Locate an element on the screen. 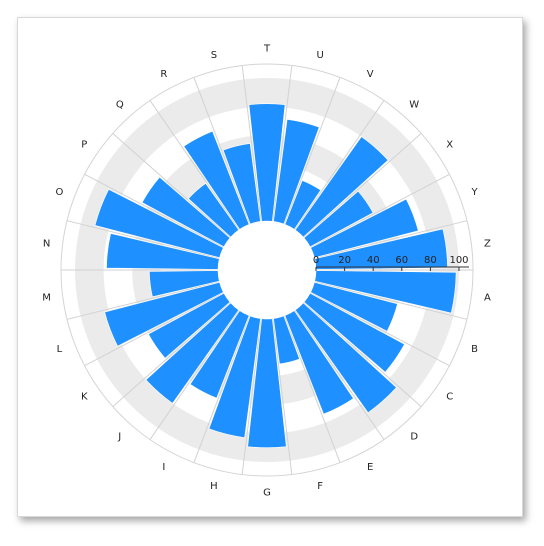 Image resolution: width=544 pixels, height=546 pixels. radial-tick-label: 0 is located at coordinates (316, 260).